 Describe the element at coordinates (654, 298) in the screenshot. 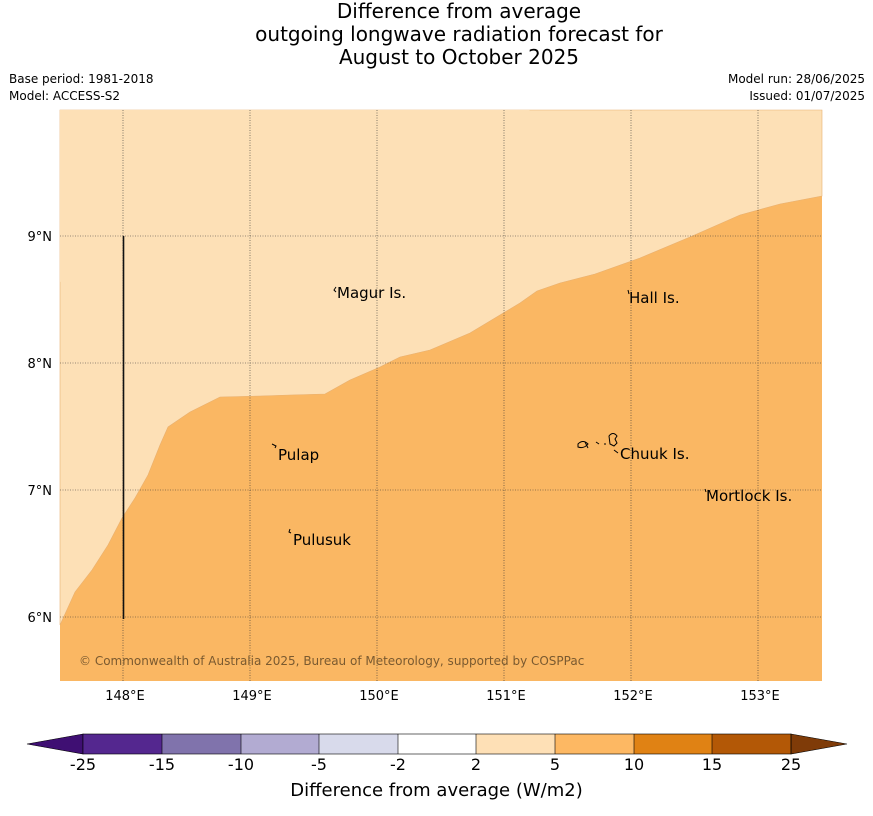

I see `place-label: Hall Is.` at that location.